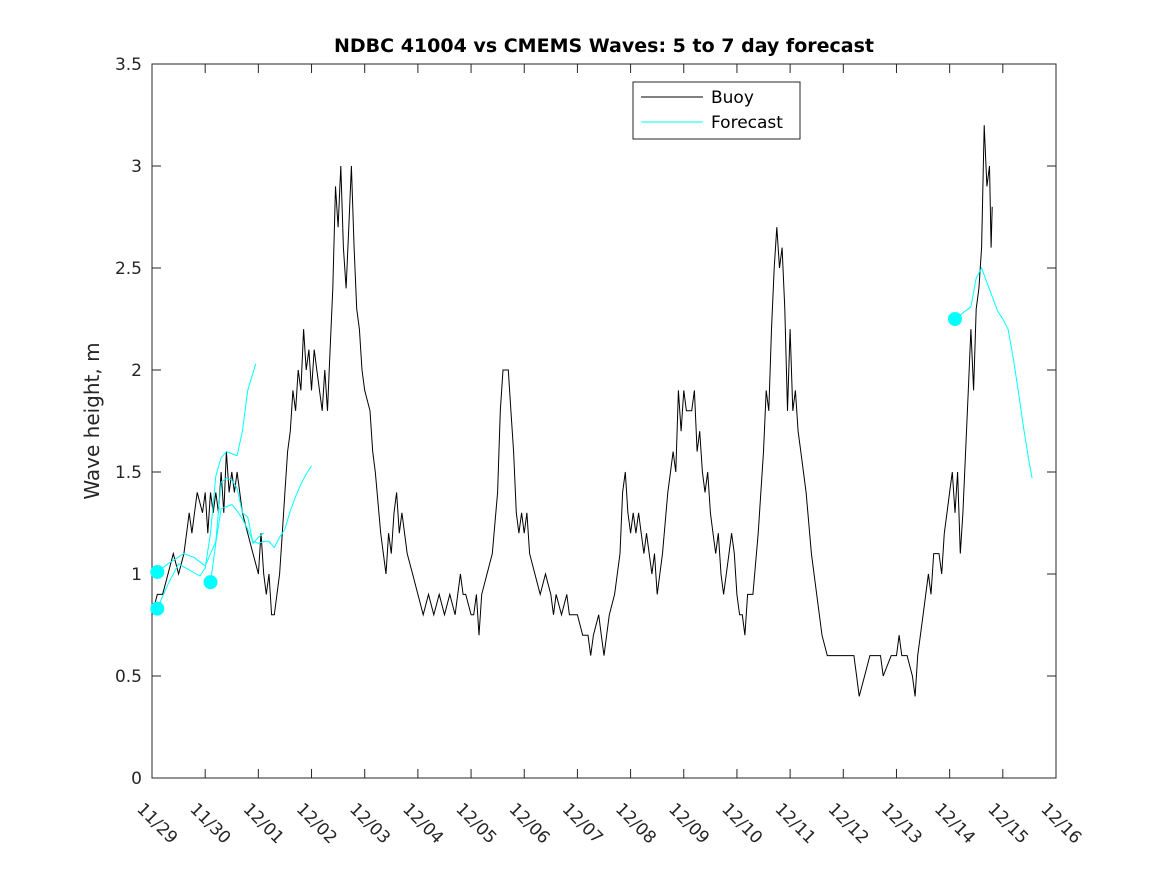  I want to click on y-tick-label: 0.5, so click(128, 677).